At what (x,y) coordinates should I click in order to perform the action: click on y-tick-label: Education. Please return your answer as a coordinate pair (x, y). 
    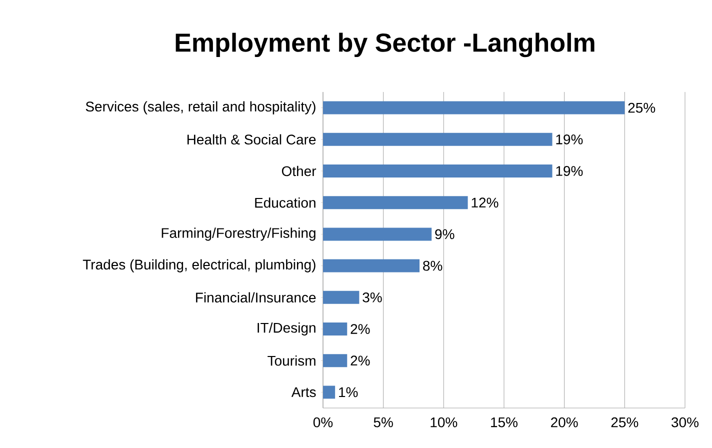
    Looking at the image, I should click on (285, 202).